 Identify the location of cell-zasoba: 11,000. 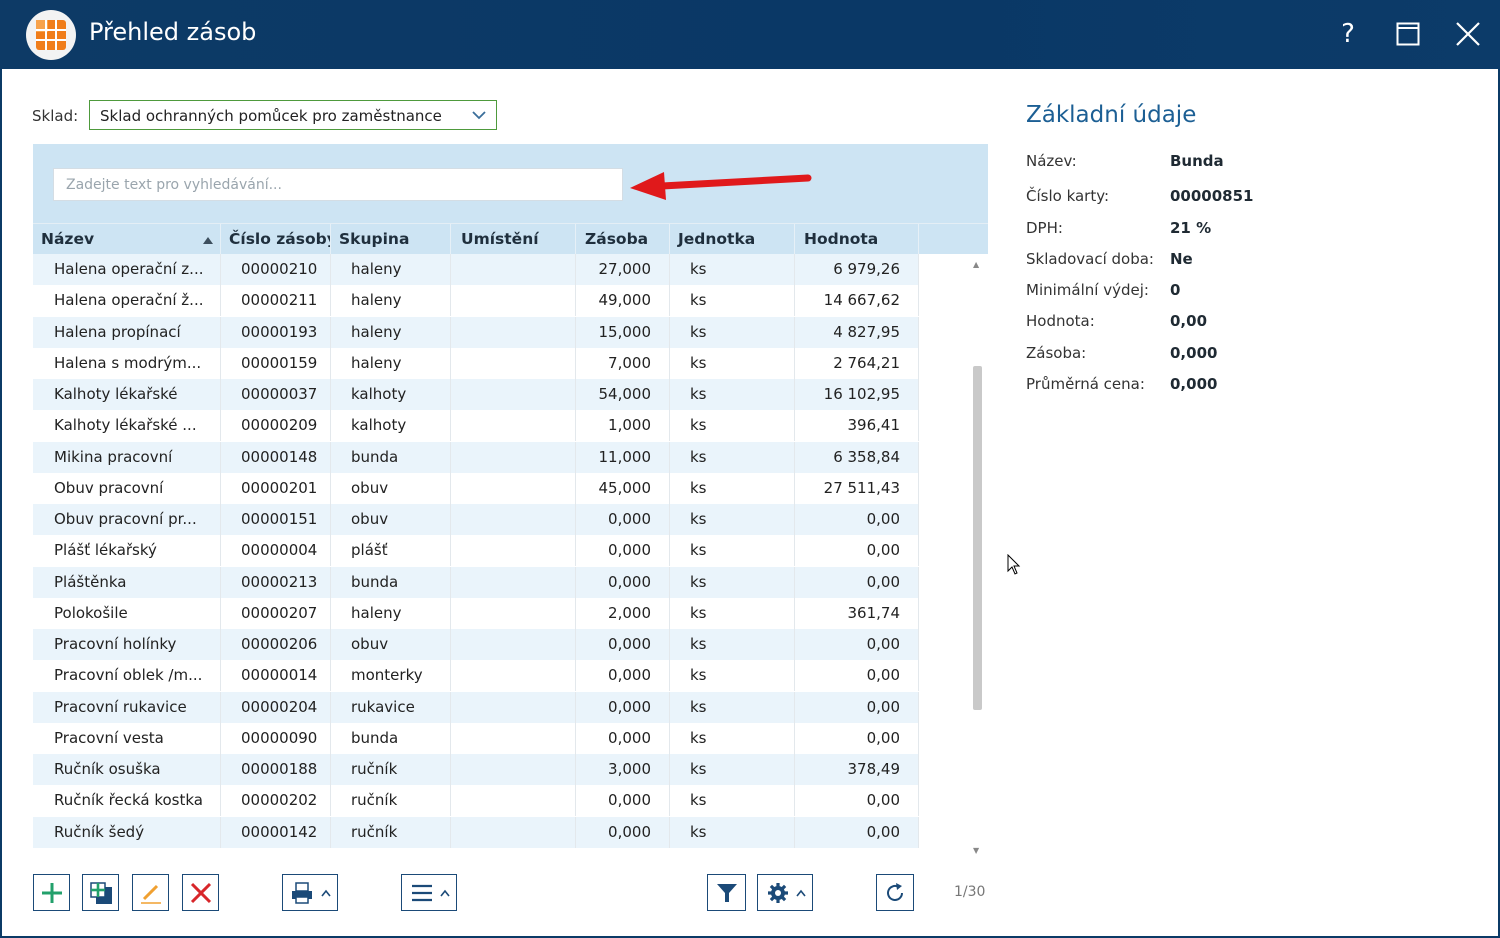
(623, 457).